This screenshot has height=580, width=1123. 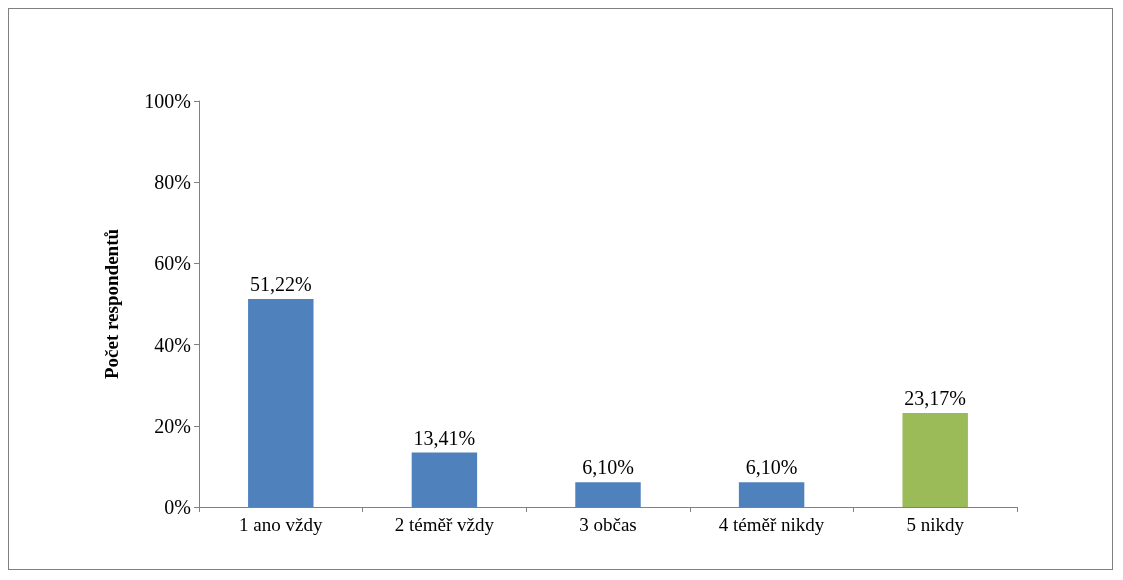 What do you see at coordinates (608, 524) in the screenshot?
I see `x-tick-label: 3 občas` at bounding box center [608, 524].